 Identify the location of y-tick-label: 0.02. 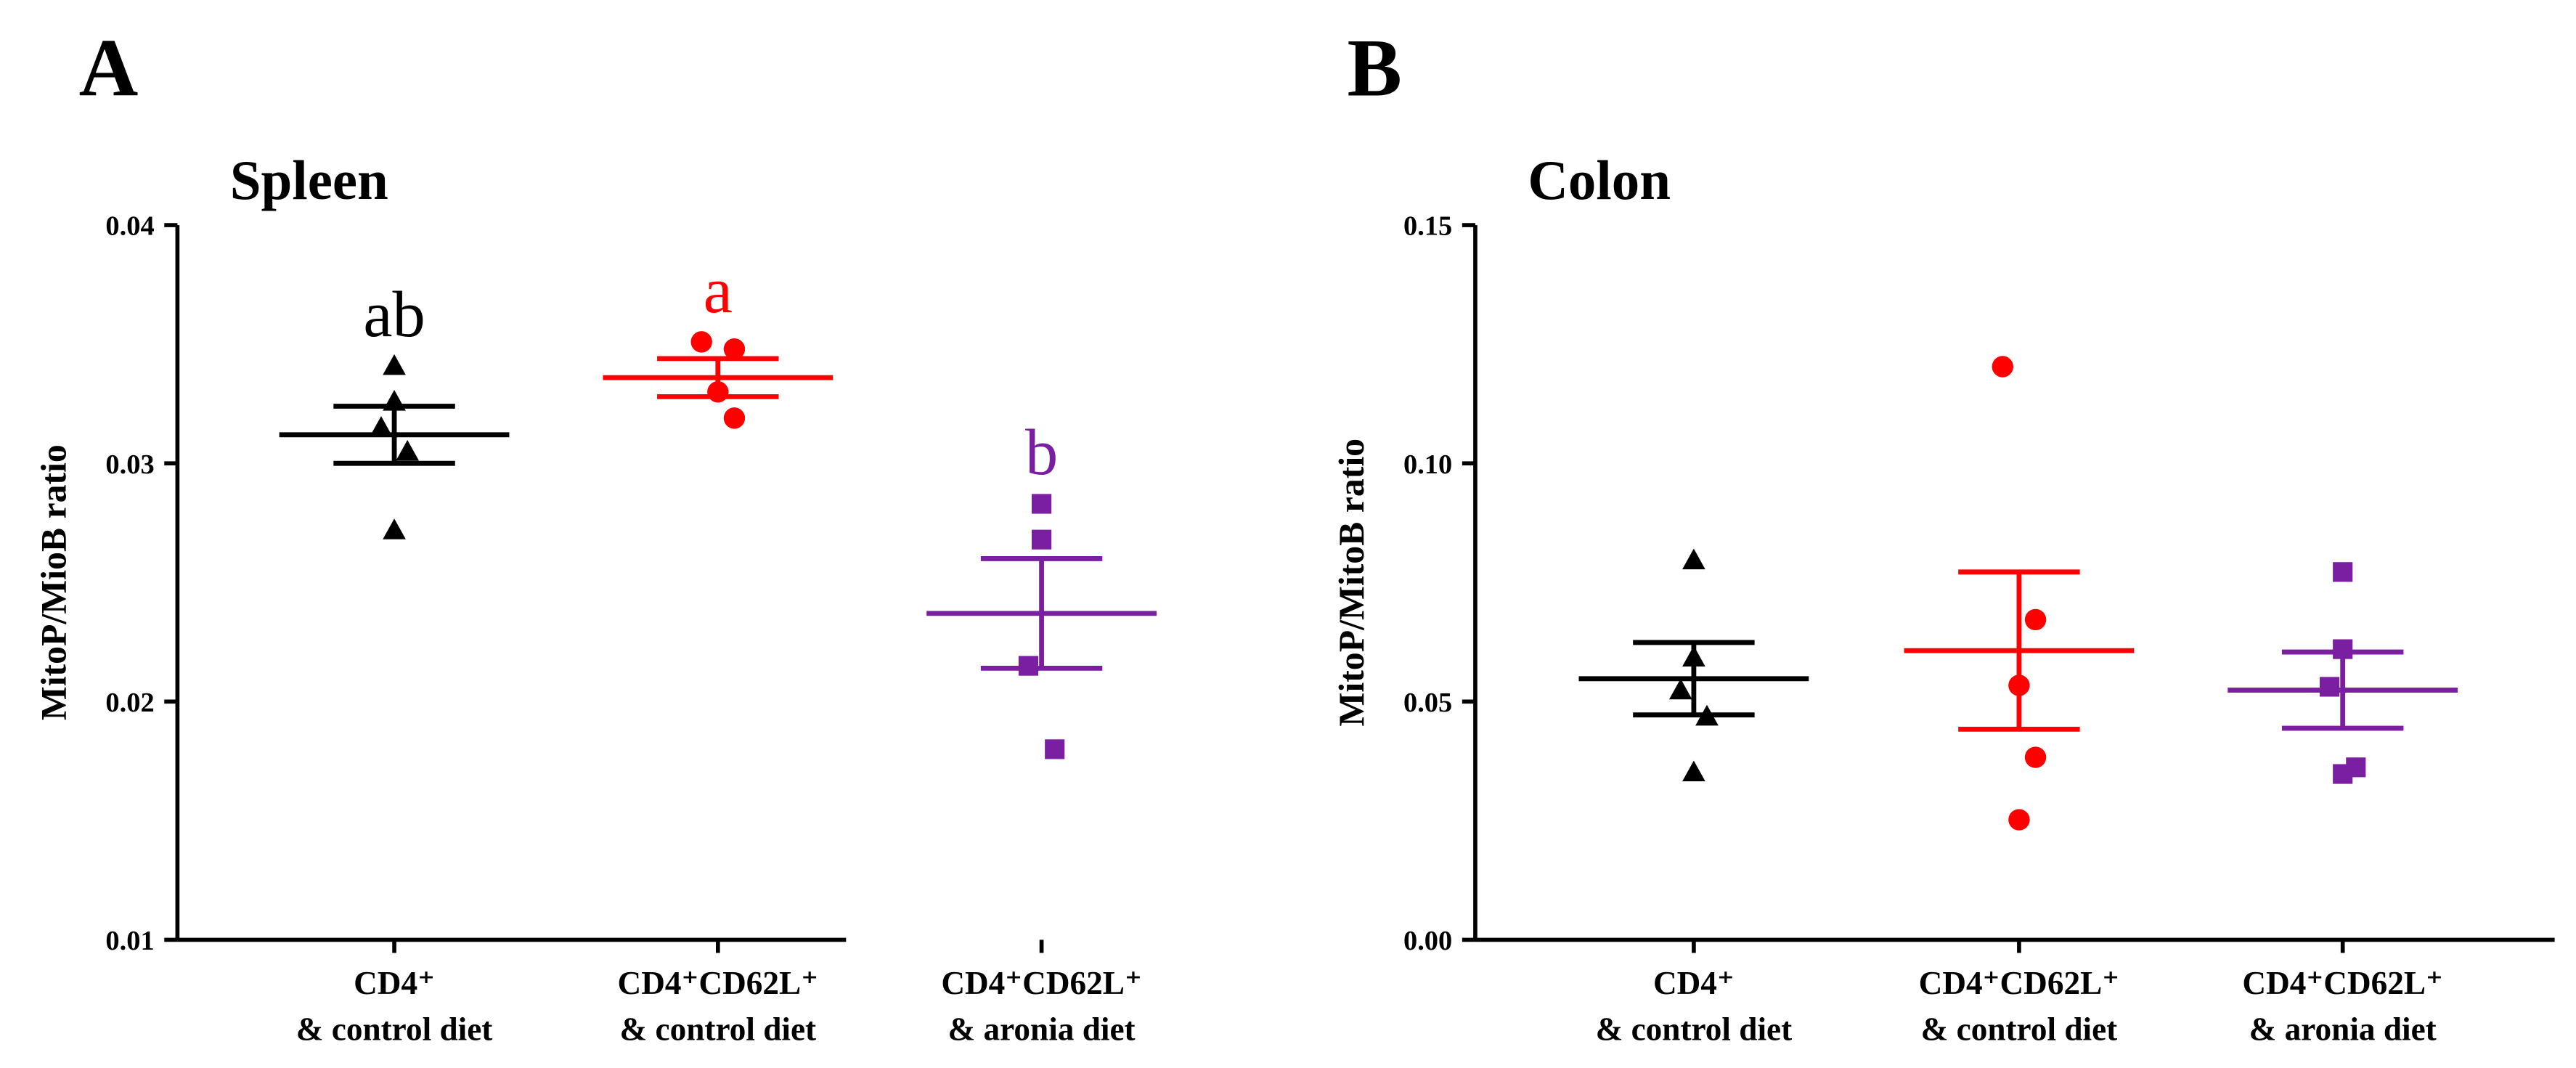
(129, 703).